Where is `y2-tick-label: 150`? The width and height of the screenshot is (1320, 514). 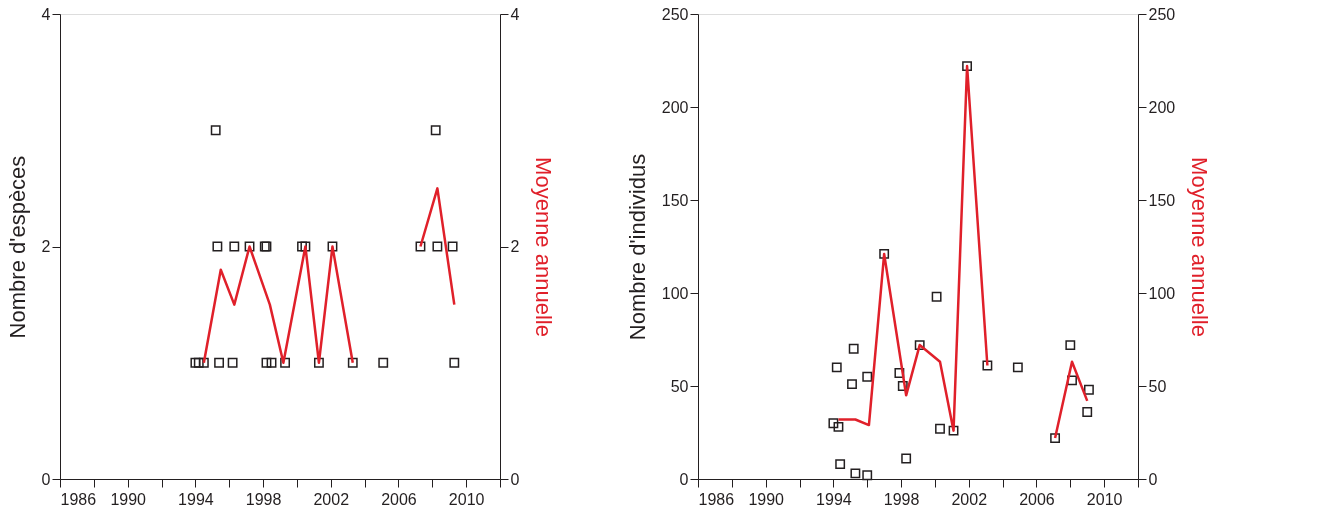
y2-tick-label: 150 is located at coordinates (1162, 200).